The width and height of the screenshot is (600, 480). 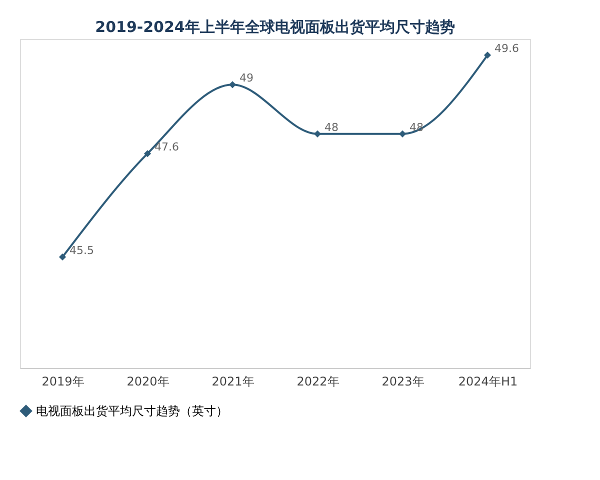 What do you see at coordinates (132, 411) in the screenshot?
I see `legend-label: 电视面板出货平均尺寸趋势（英寸）` at bounding box center [132, 411].